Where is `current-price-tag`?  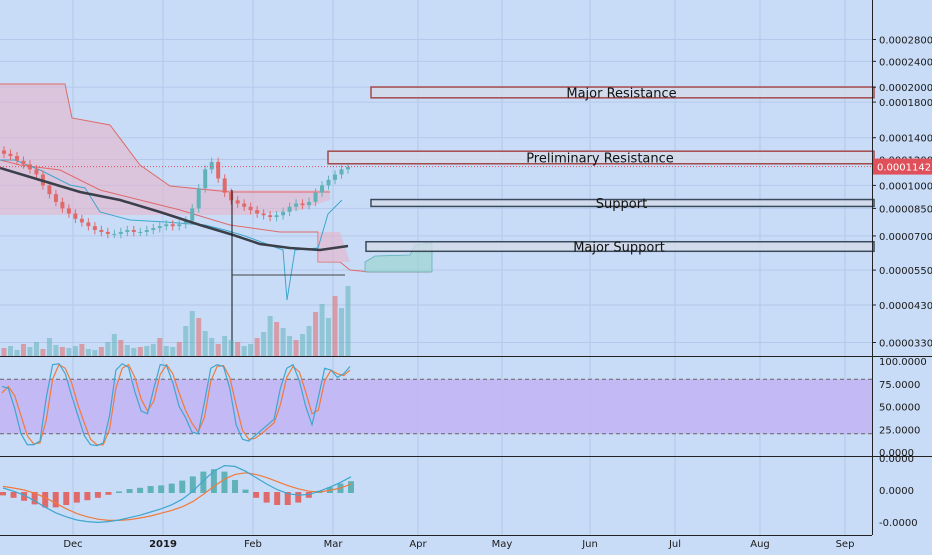
current-price-tag is located at coordinates (902, 166).